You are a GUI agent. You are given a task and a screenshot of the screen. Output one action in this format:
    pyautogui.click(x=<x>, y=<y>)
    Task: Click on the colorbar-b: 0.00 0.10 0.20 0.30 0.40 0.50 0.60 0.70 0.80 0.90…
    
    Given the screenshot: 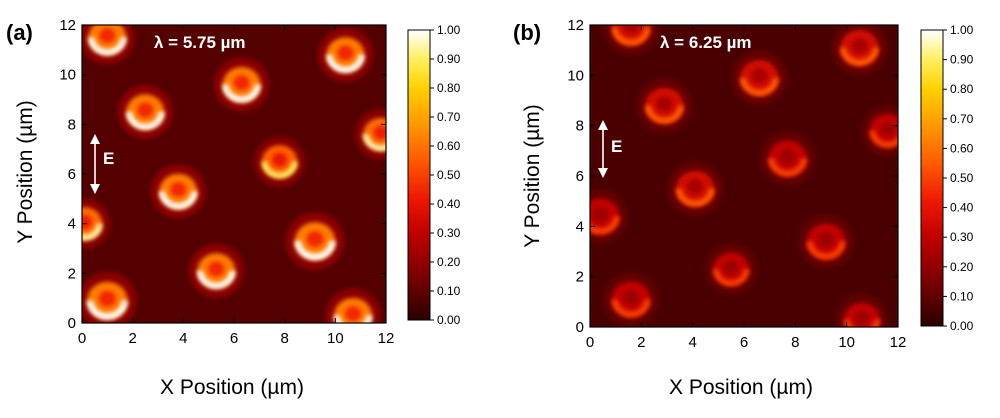 What is the action you would take?
    pyautogui.click(x=947, y=178)
    